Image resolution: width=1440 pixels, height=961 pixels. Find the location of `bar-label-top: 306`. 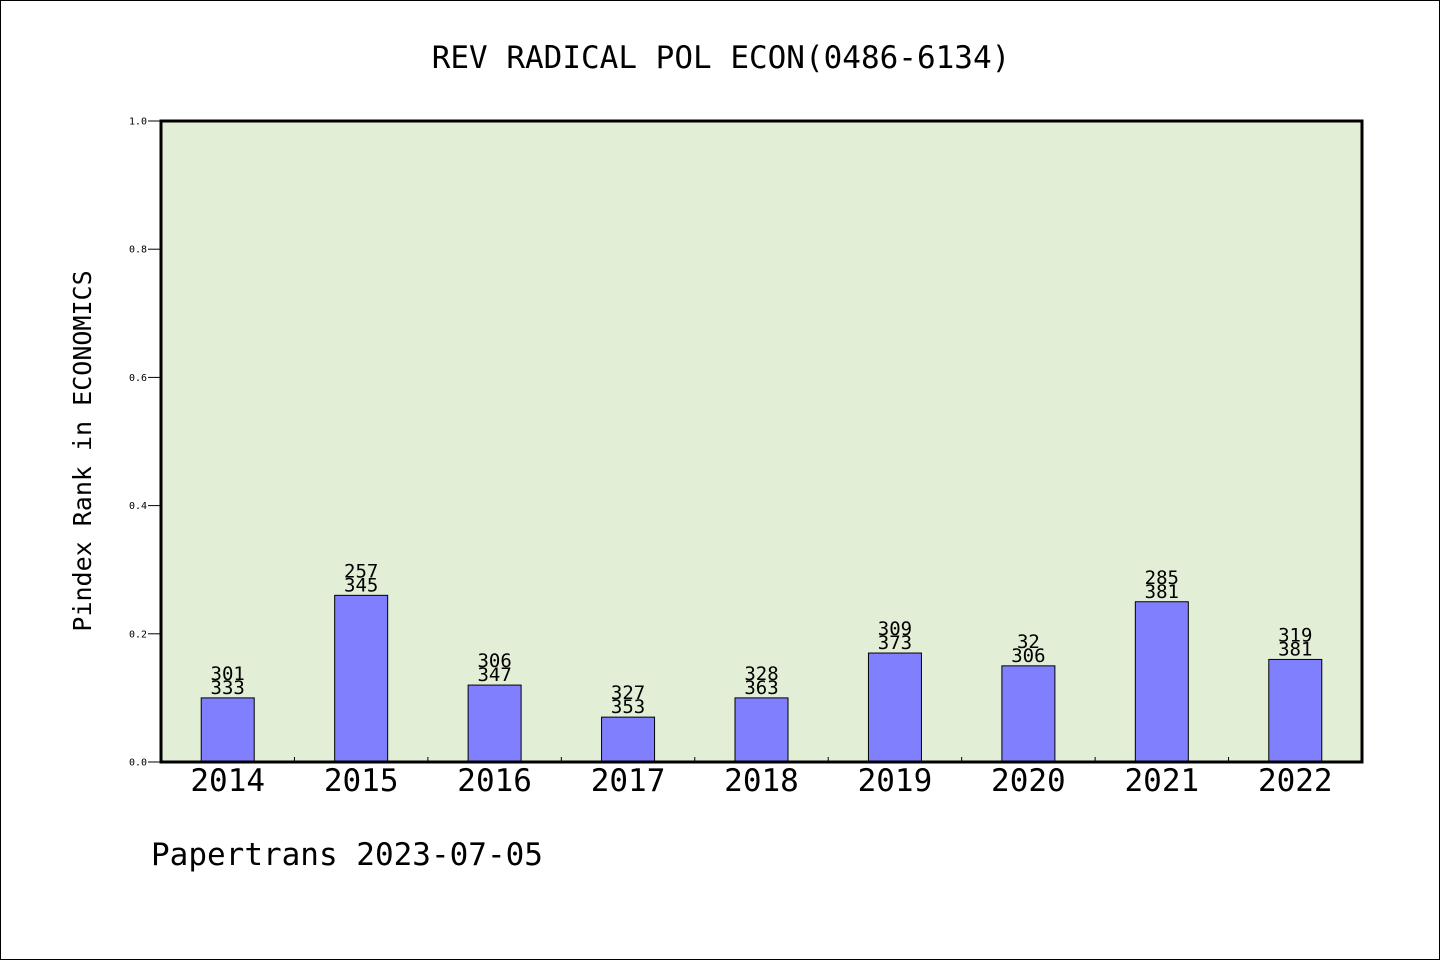

bar-label-top: 306 is located at coordinates (494, 661).